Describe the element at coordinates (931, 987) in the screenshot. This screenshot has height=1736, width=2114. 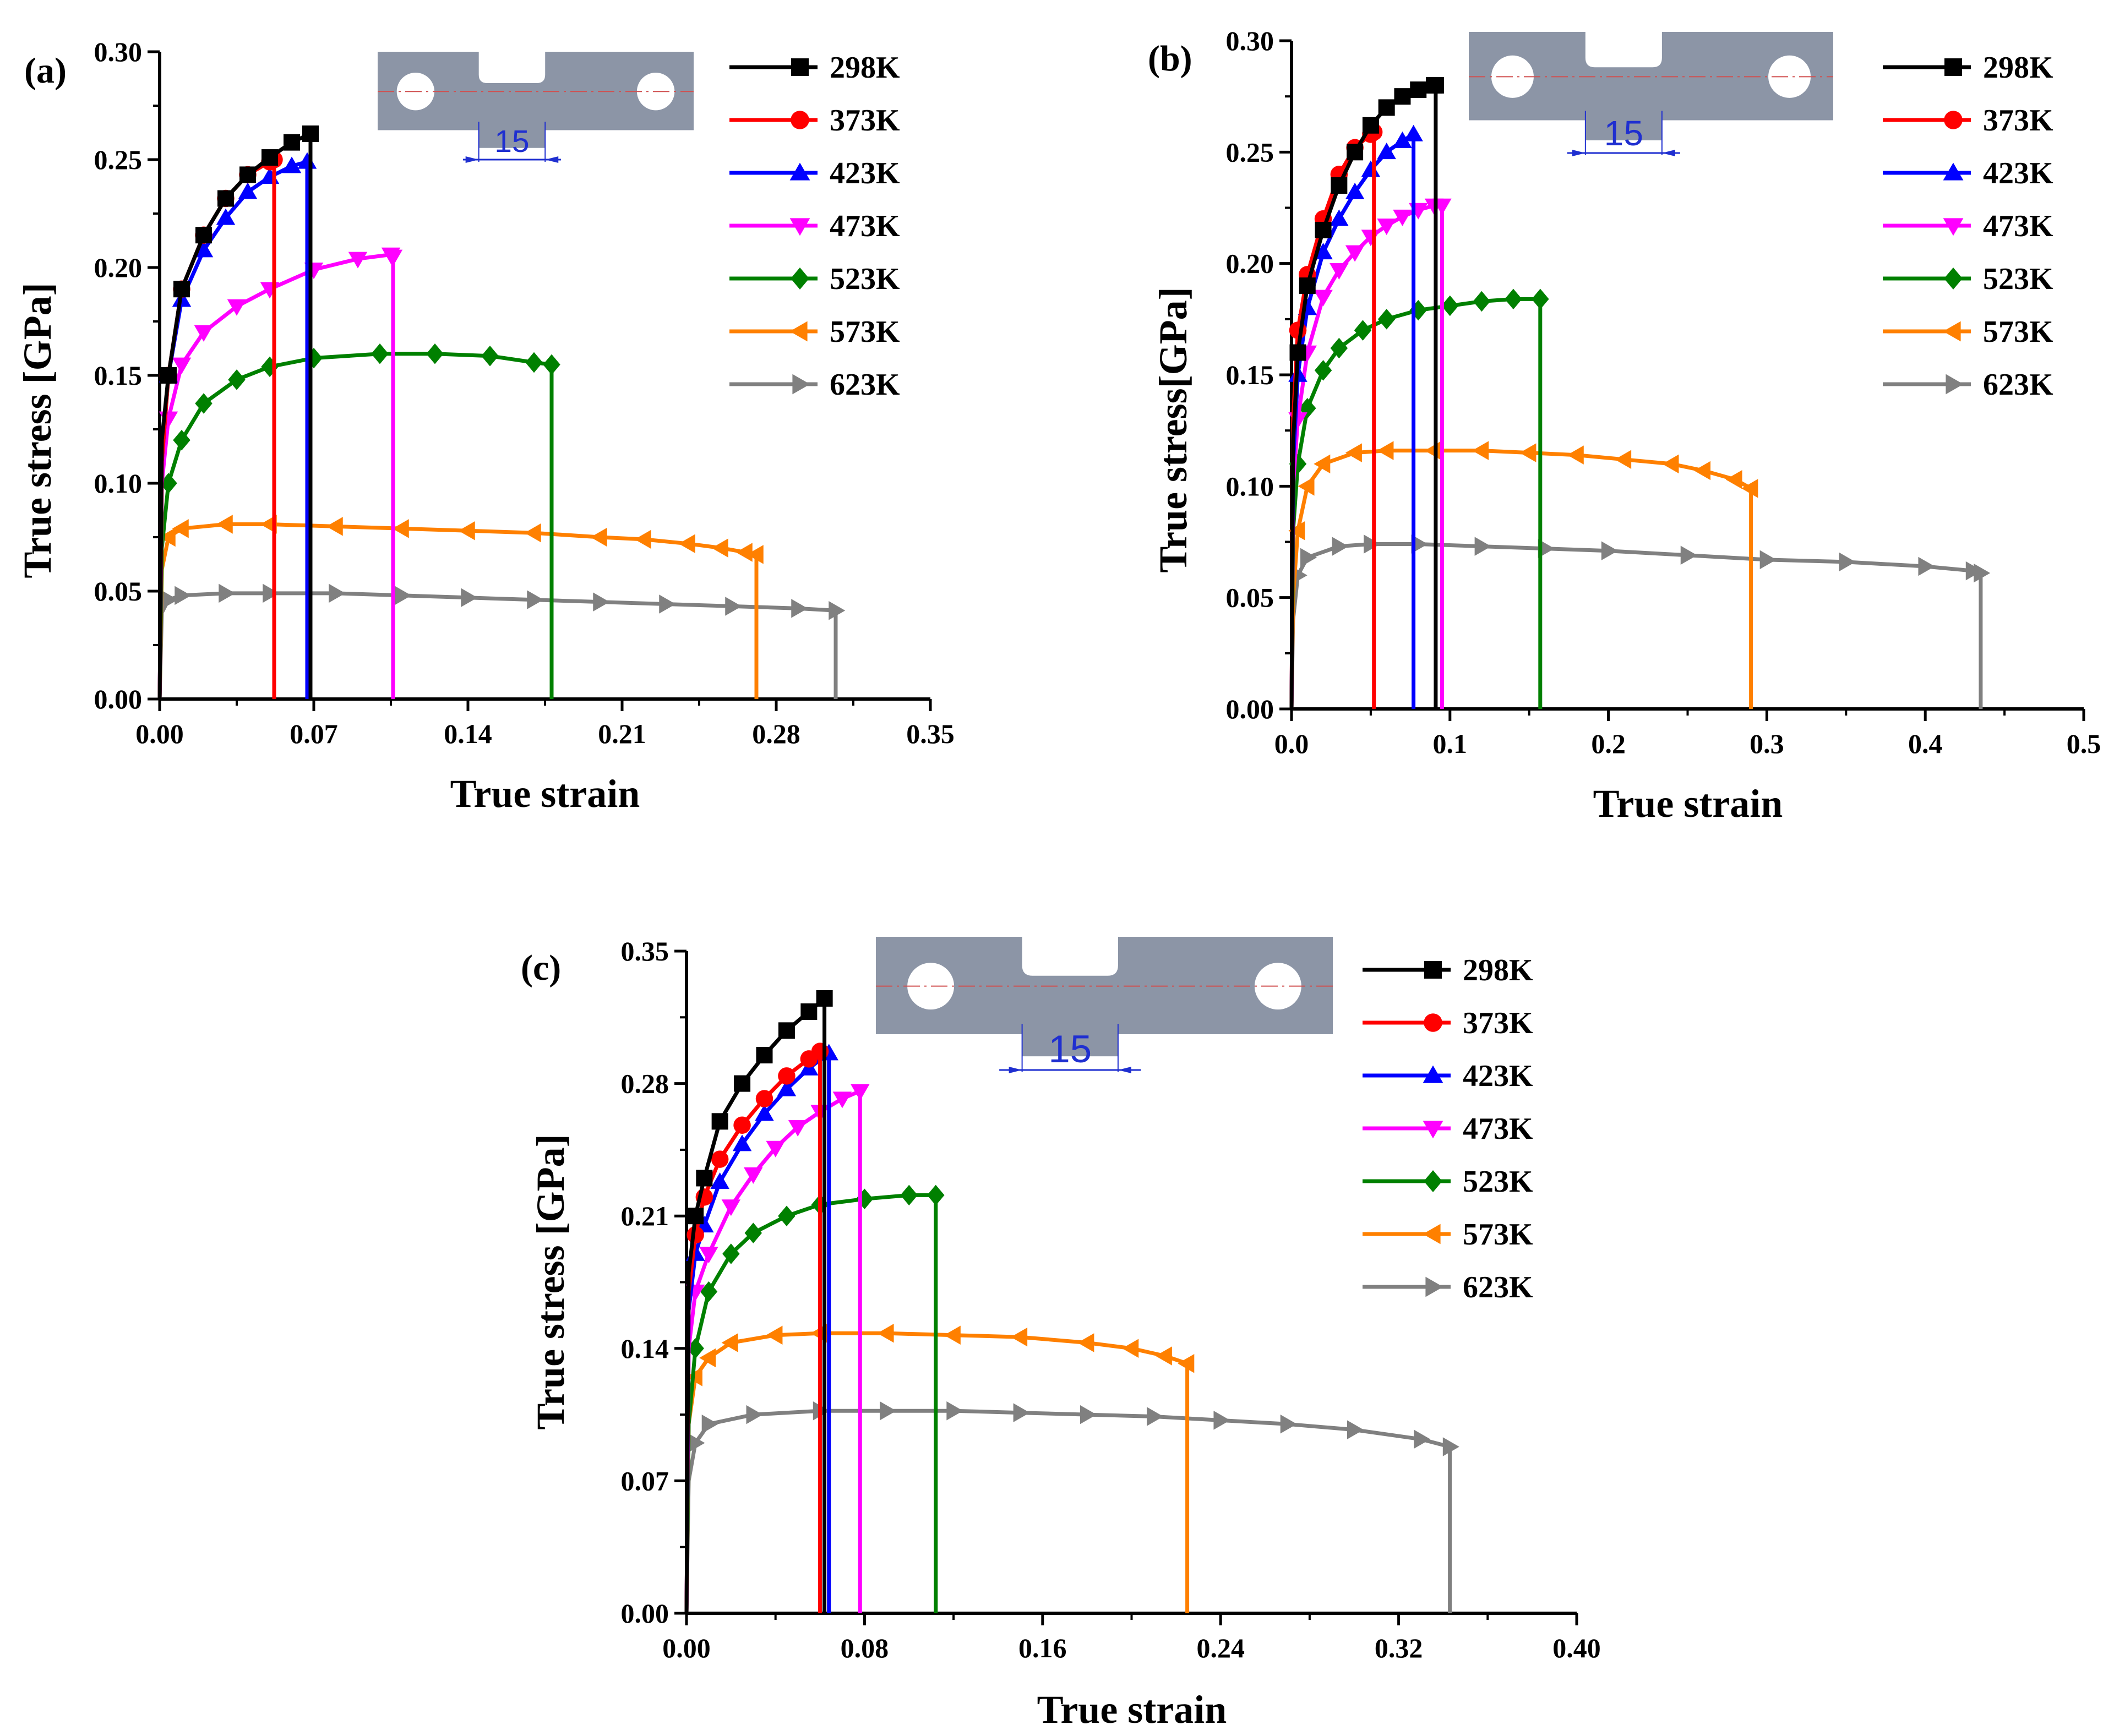
I see `pin-hole-left` at that location.